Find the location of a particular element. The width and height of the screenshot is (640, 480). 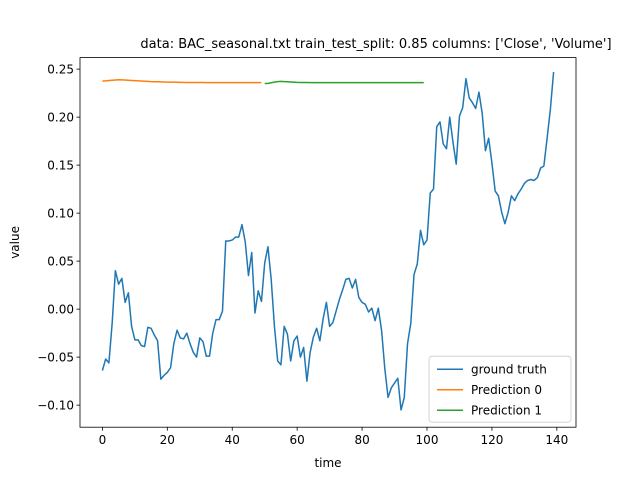

x-tick-label: 40 is located at coordinates (232, 440).